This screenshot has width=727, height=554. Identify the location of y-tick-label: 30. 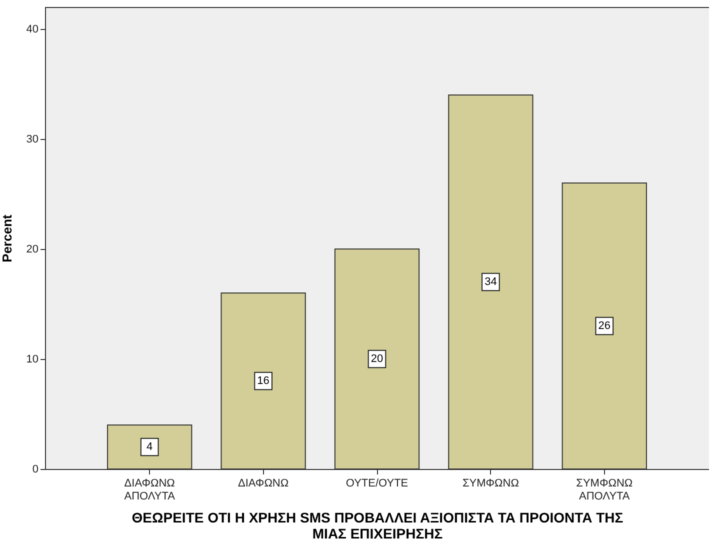
(32, 140).